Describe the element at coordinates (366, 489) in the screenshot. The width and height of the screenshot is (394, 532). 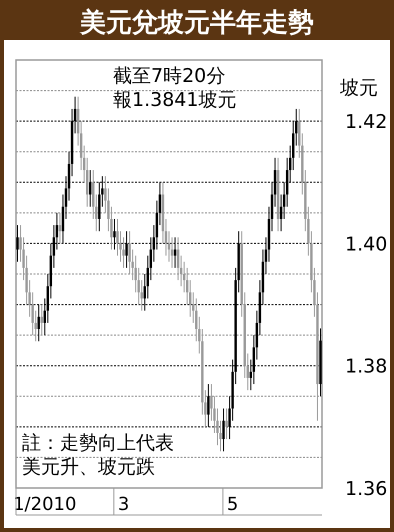
I see `y-tick-label: 1.36` at that location.